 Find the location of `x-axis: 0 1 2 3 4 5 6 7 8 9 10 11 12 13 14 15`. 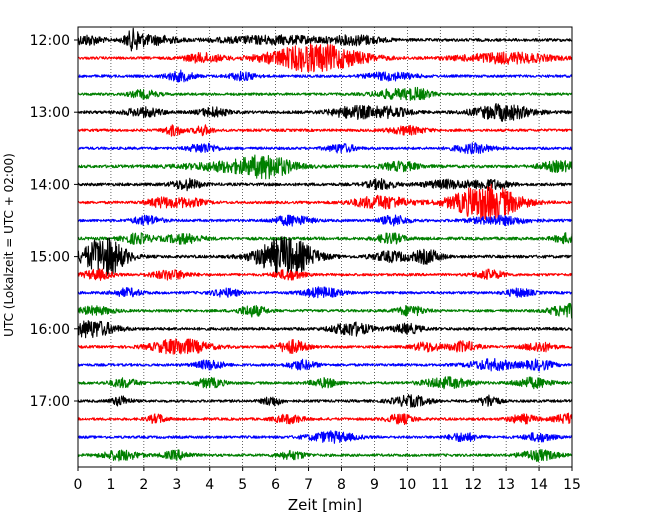

x-axis: 0 1 2 3 4 5 6 7 8 9 10 11 12 13 14 15 is located at coordinates (327, 480).